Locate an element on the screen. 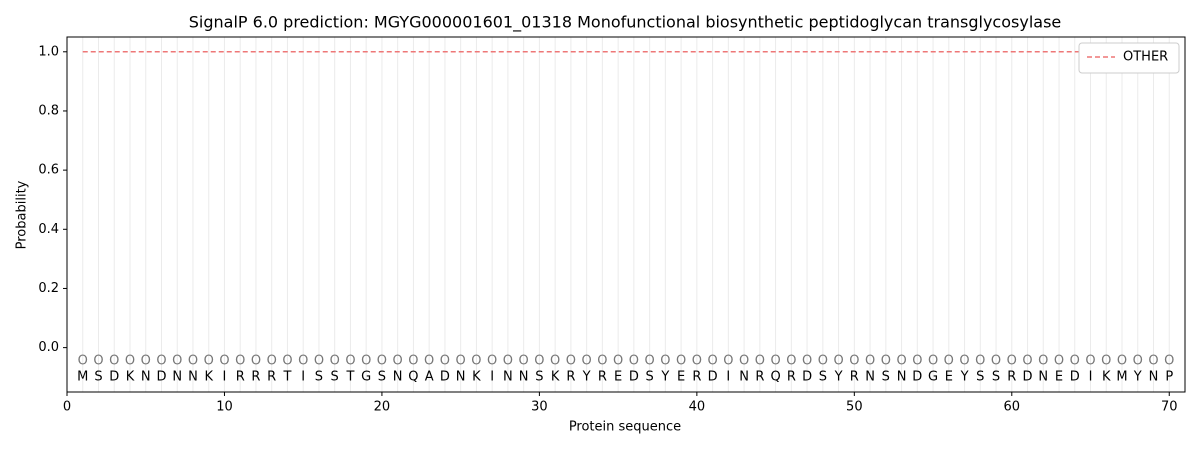 The image size is (1200, 450). legend-label: OTHER is located at coordinates (1145, 57).